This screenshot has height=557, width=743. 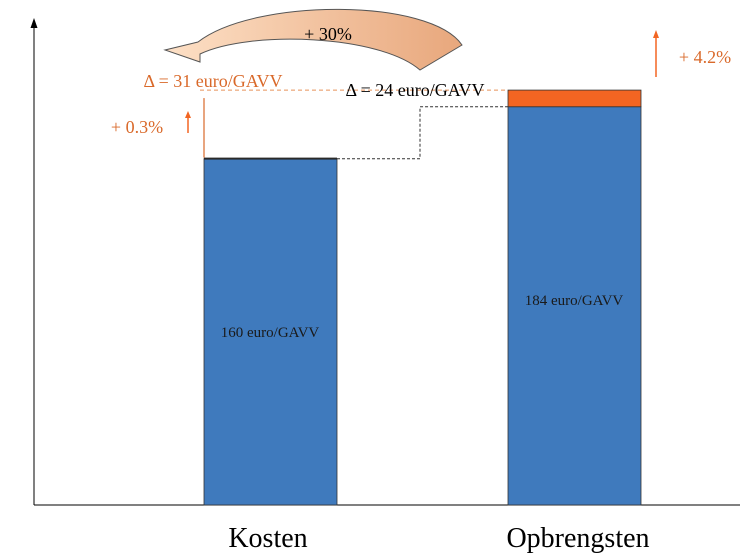 I want to click on bar-opbrengsten, so click(x=574, y=306).